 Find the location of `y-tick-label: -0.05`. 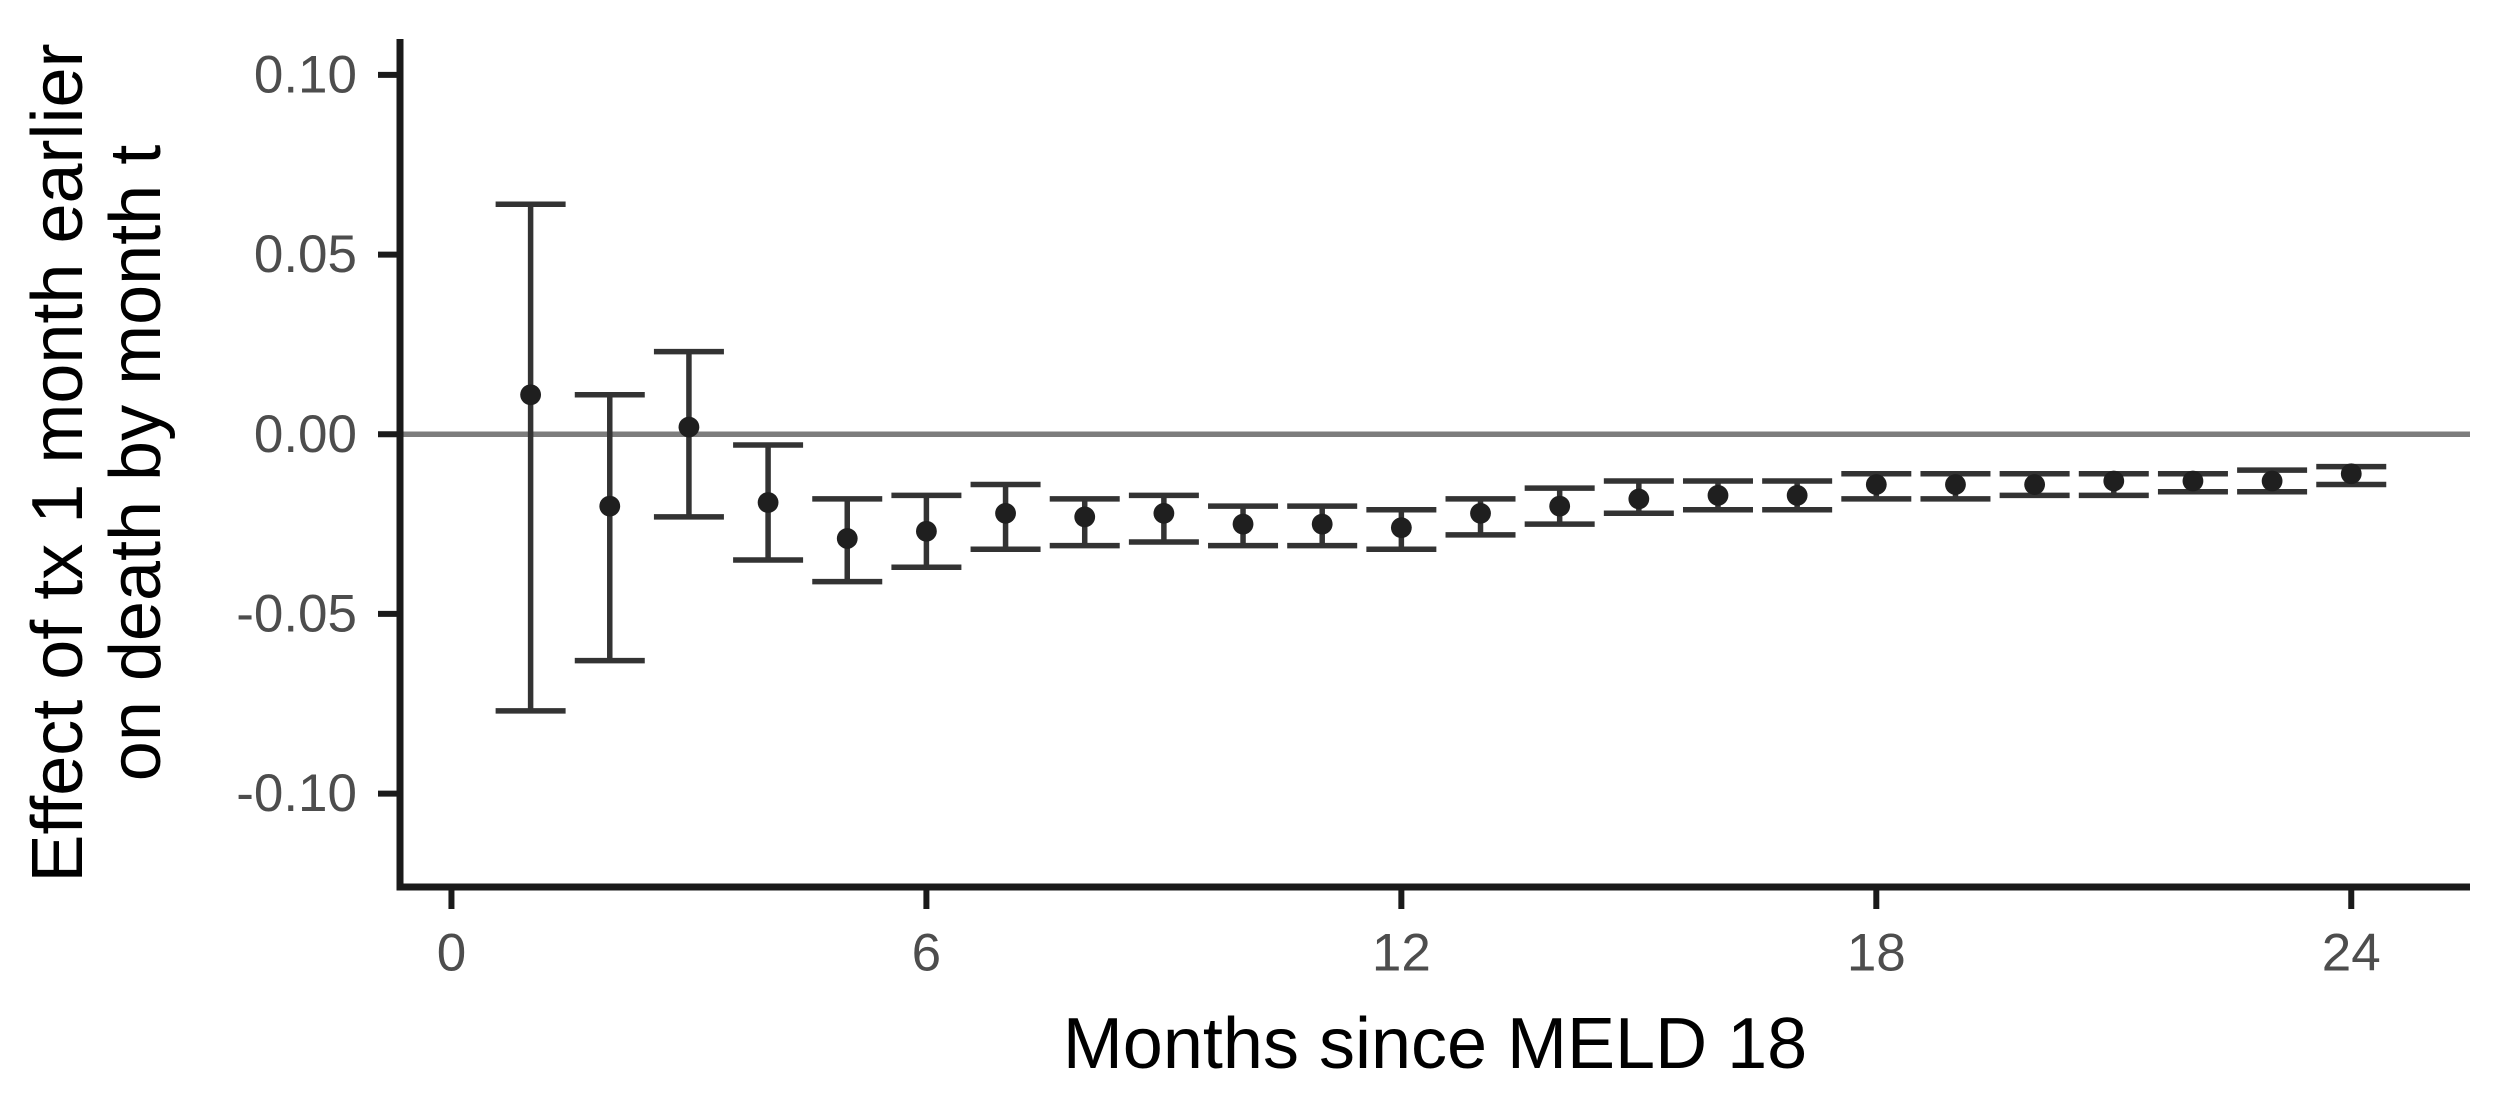

y-tick-label: -0.05 is located at coordinates (296, 613).